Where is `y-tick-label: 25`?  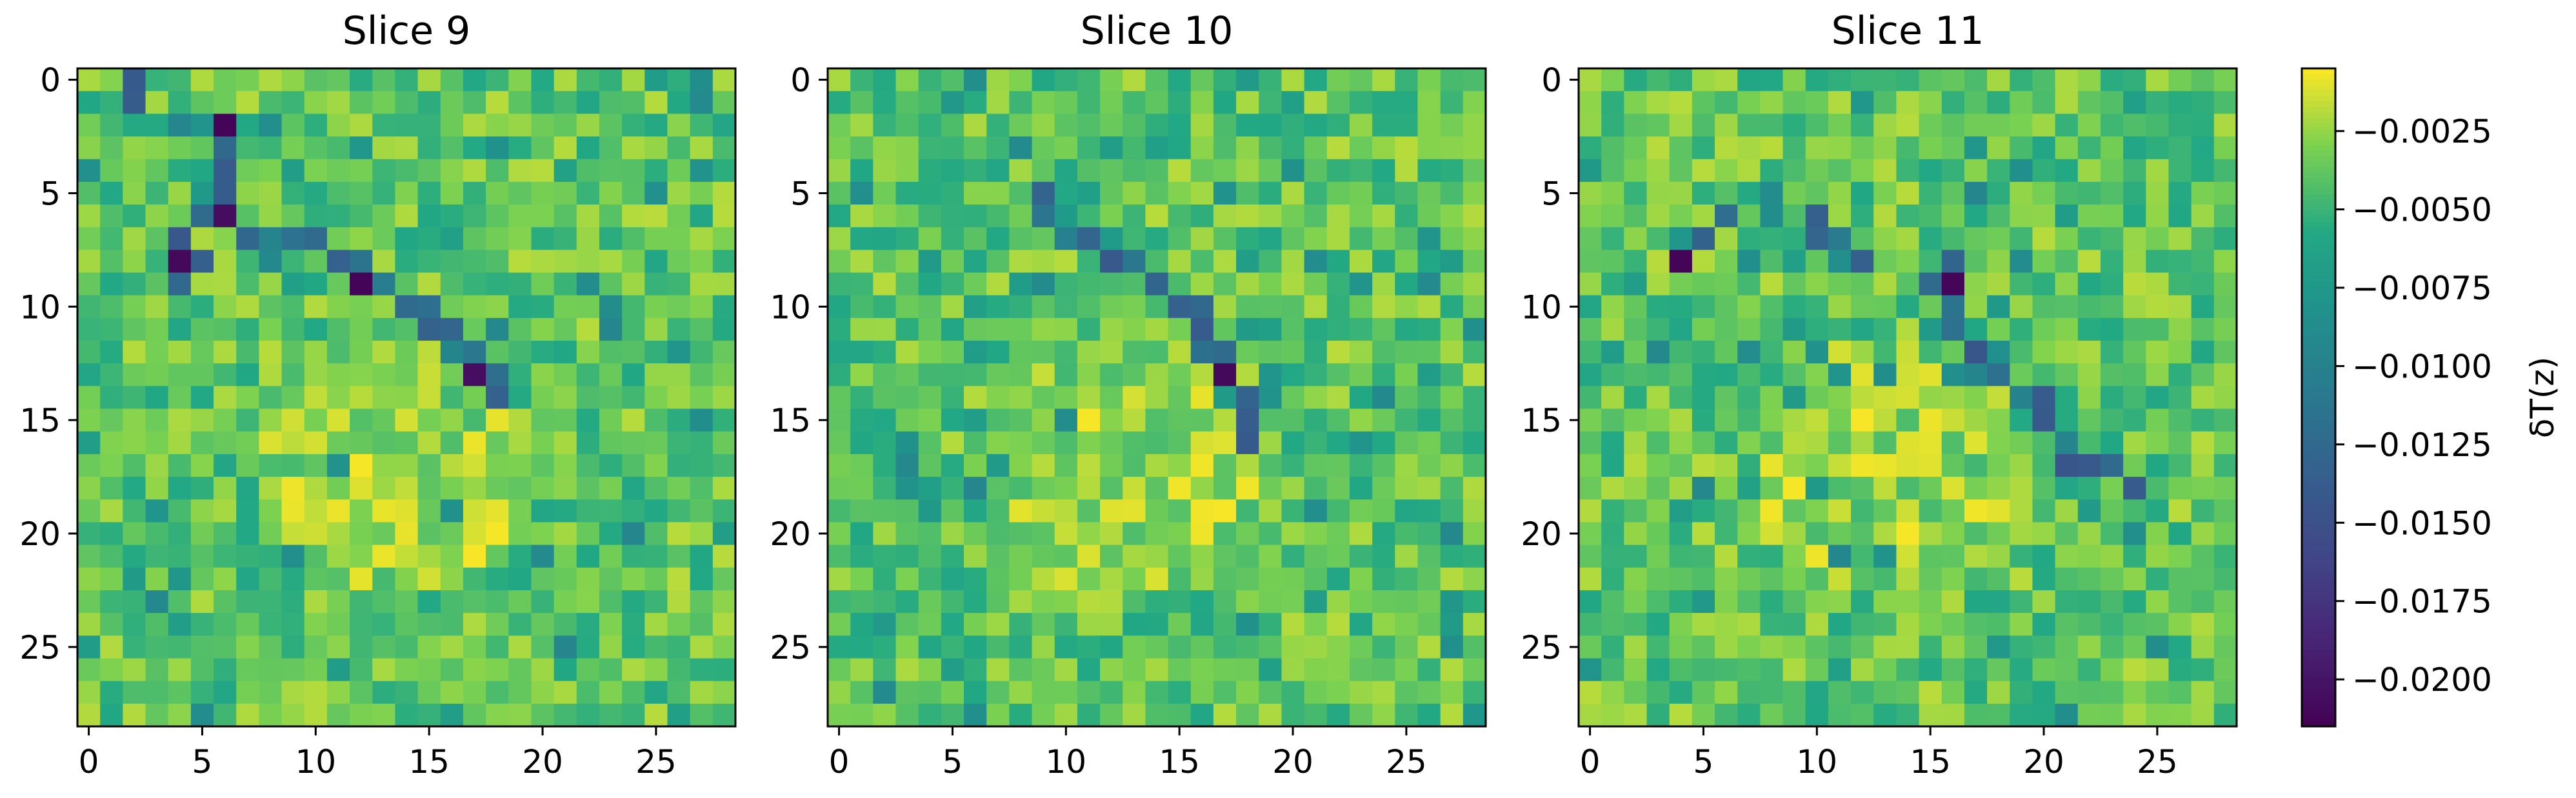 y-tick-label: 25 is located at coordinates (40, 647).